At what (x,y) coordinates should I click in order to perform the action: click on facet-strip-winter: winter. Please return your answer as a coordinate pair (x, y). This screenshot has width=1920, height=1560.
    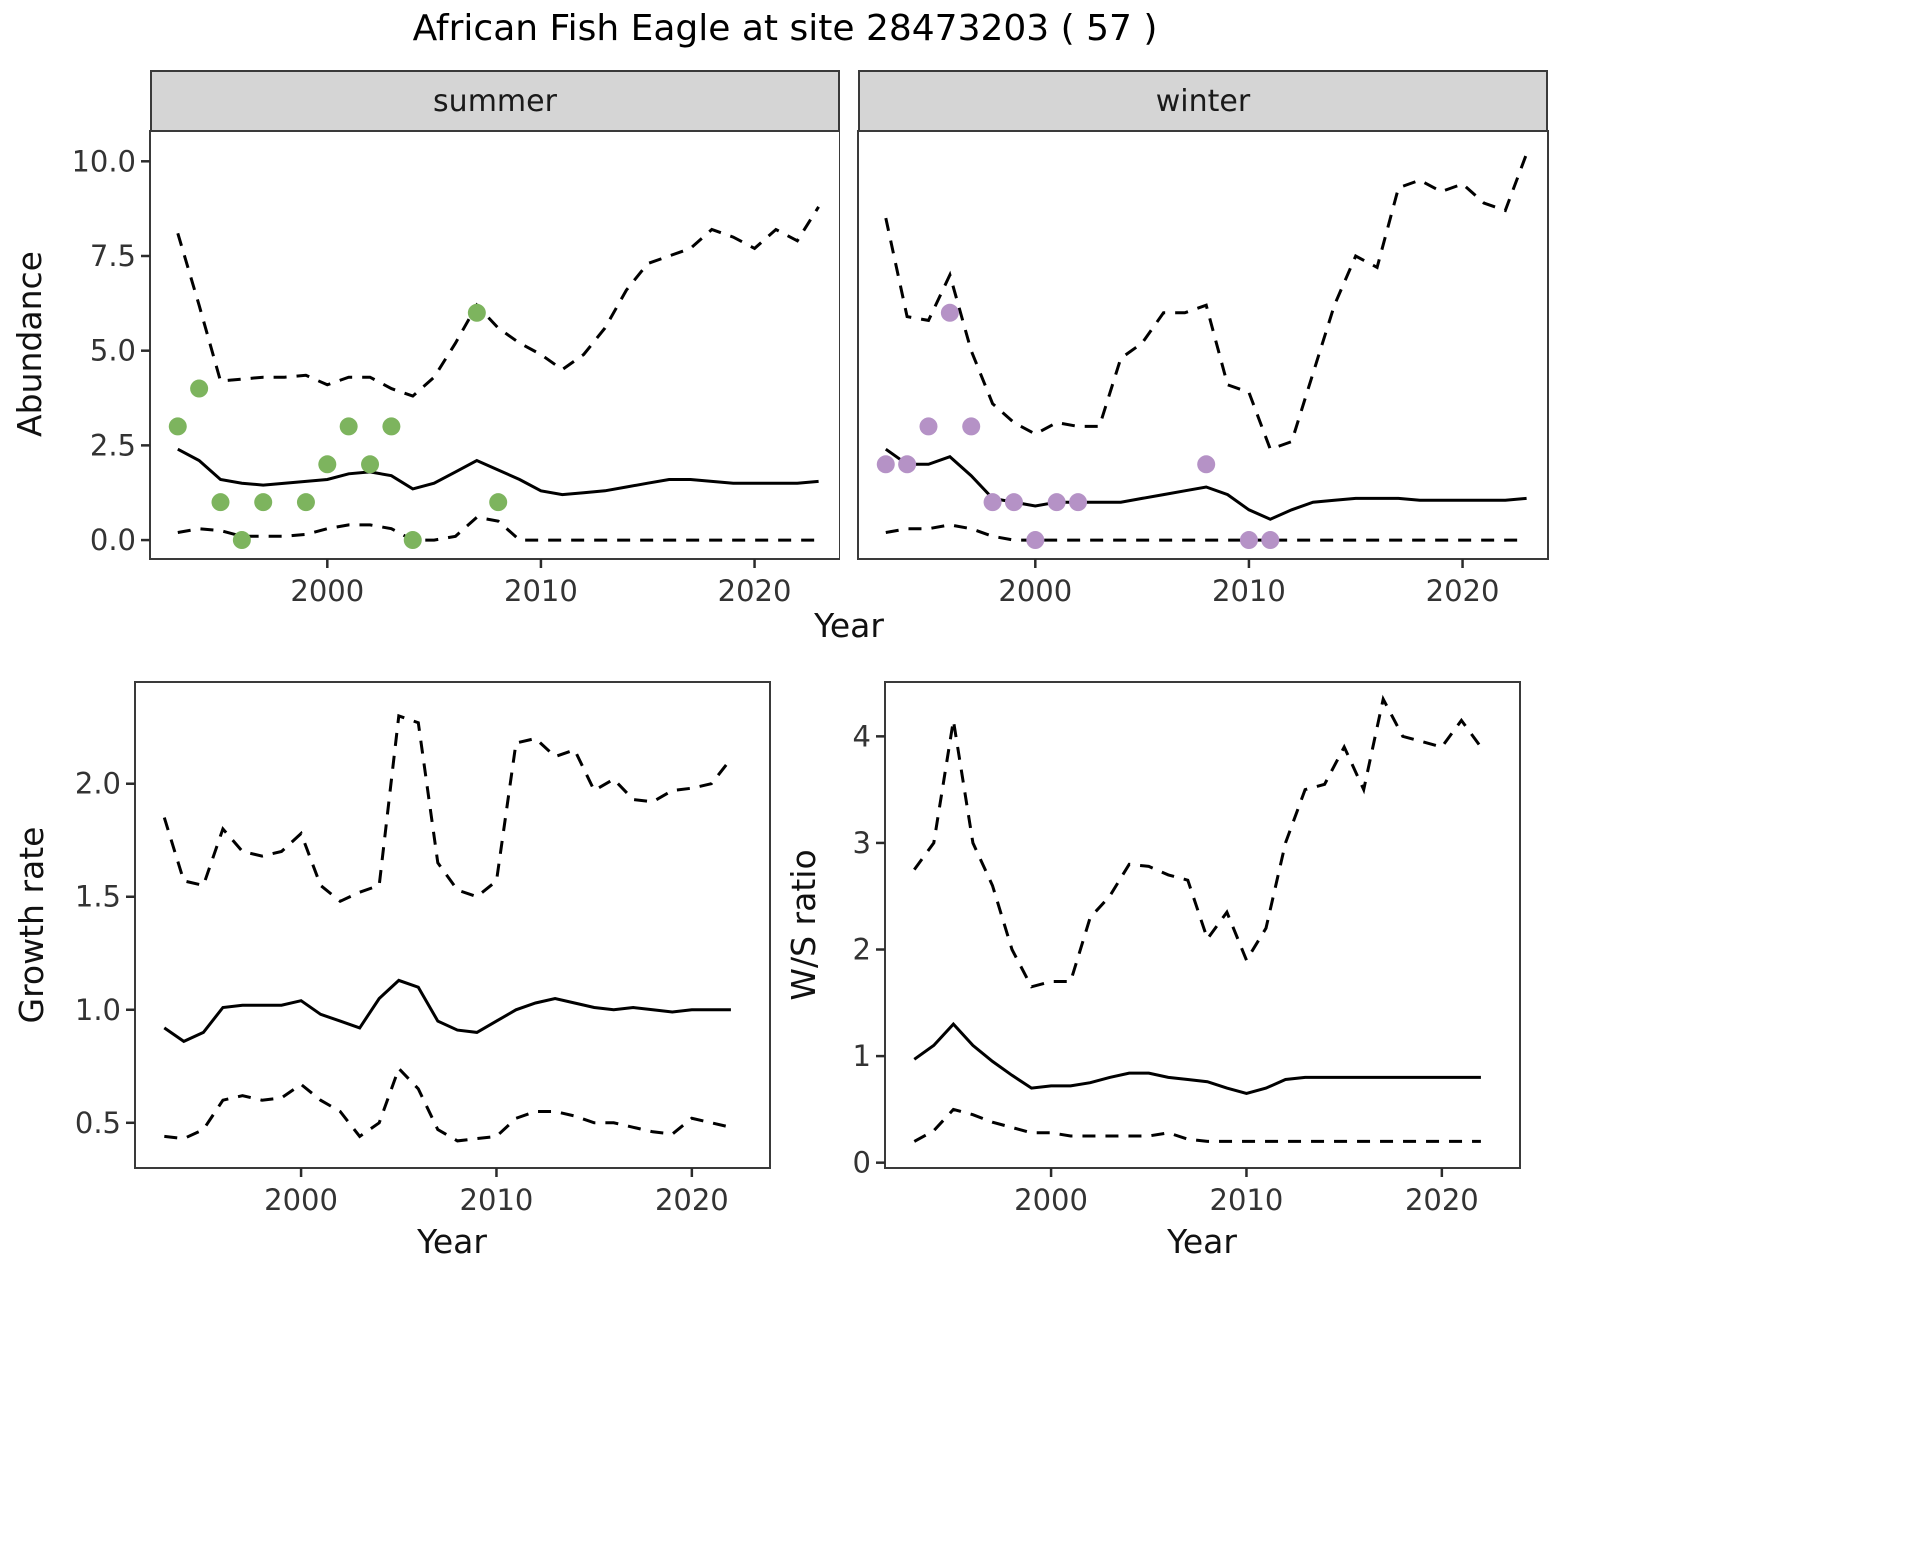
    Looking at the image, I should click on (1203, 101).